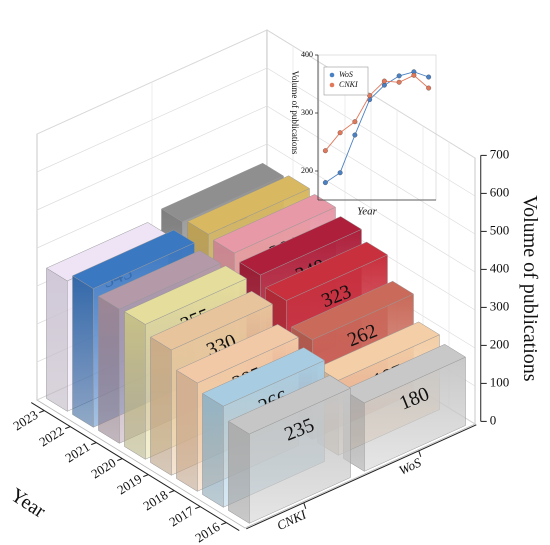 The width and height of the screenshot is (550, 545). I want to click on x-tick-label: 2021, so click(77, 452).